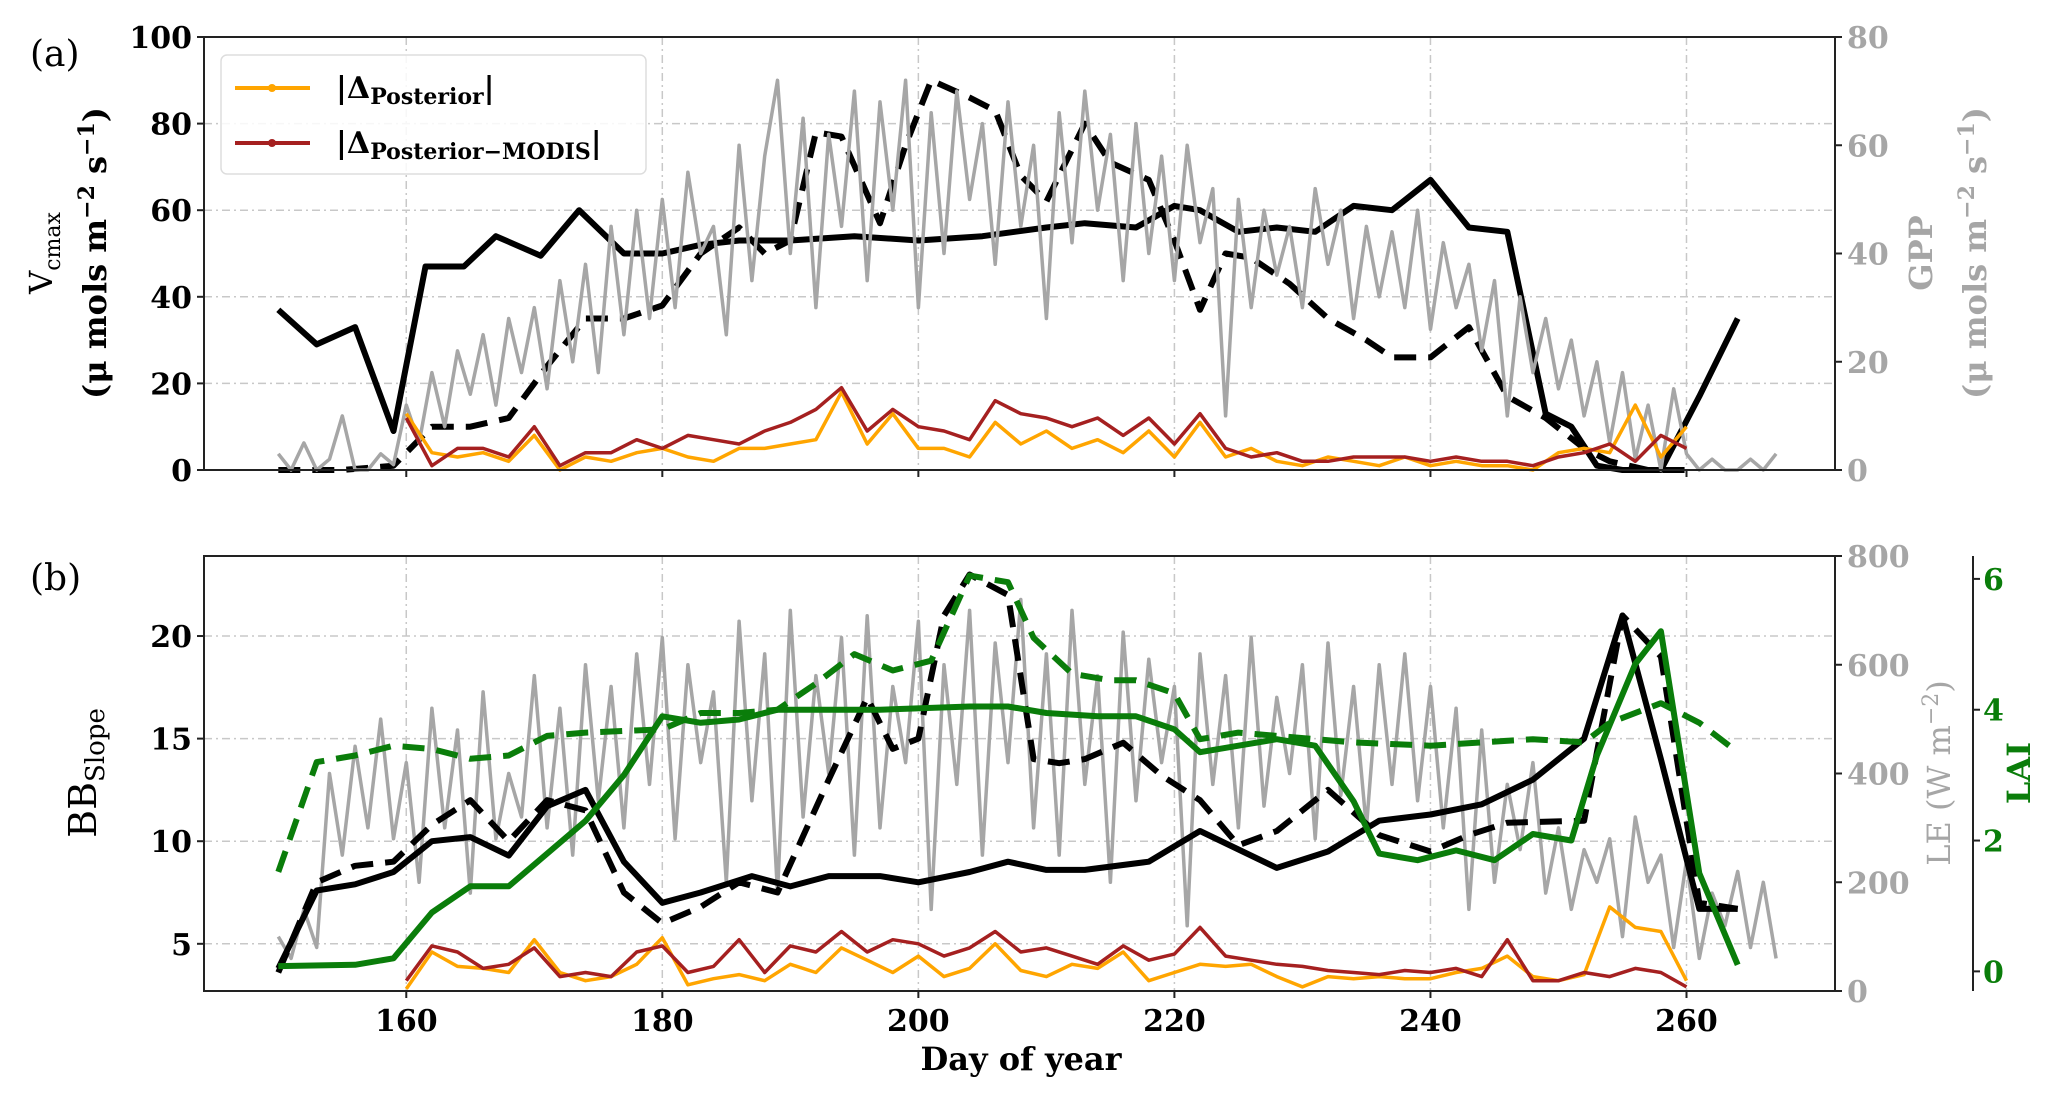  What do you see at coordinates (1878, 775) in the screenshot?
I see `y-right-tick-label: 400` at bounding box center [1878, 775].